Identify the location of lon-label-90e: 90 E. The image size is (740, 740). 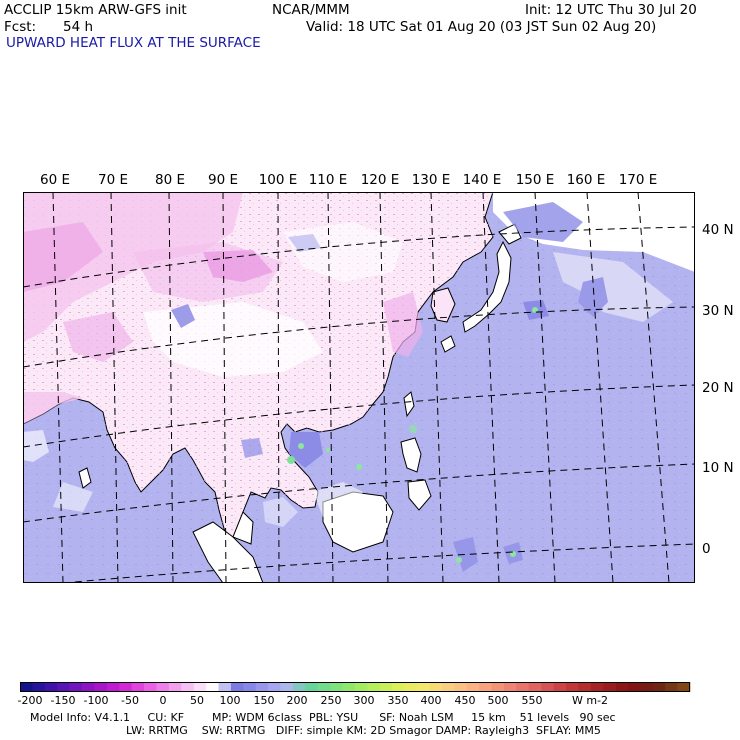
(223, 180).